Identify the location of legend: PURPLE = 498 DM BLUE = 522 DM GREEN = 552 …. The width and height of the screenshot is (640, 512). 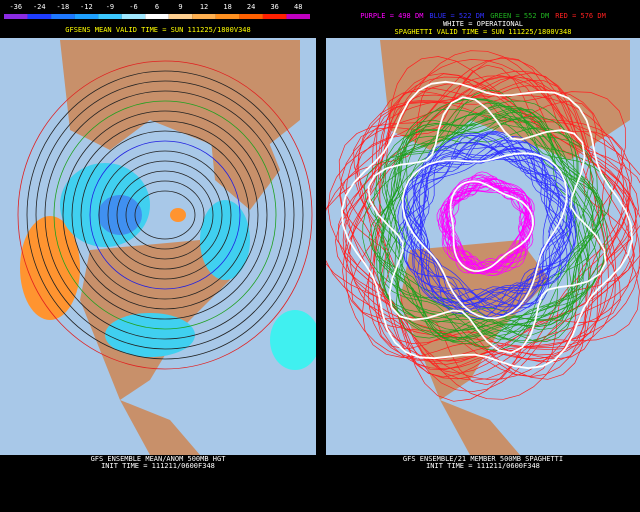
(483, 16).